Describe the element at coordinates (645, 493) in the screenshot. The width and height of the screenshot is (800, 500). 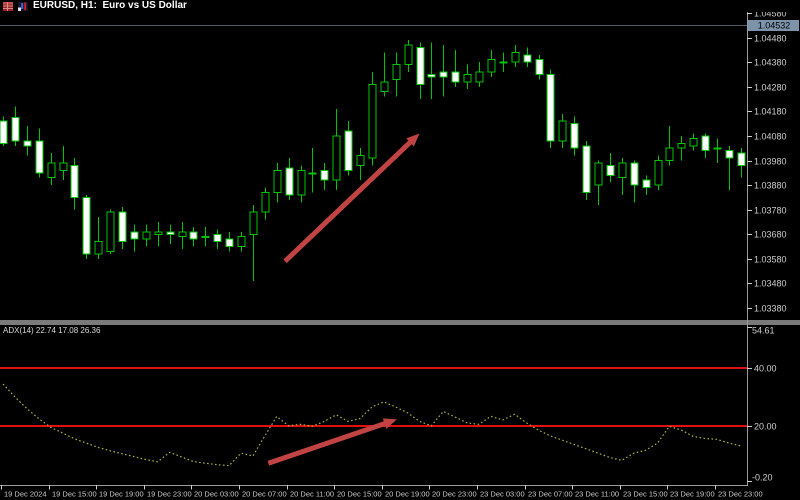
I see `time-tick-label: 23 Dec 15:00` at that location.